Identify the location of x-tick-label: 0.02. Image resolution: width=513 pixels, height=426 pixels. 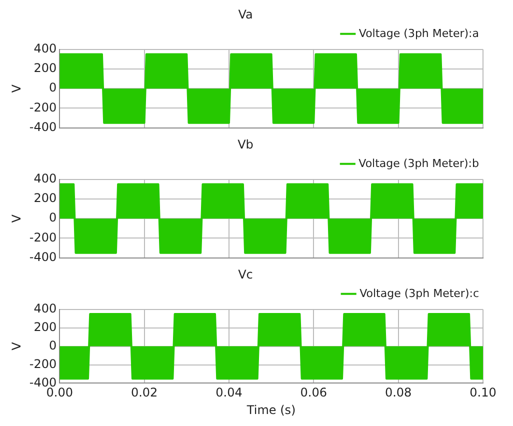
(144, 393).